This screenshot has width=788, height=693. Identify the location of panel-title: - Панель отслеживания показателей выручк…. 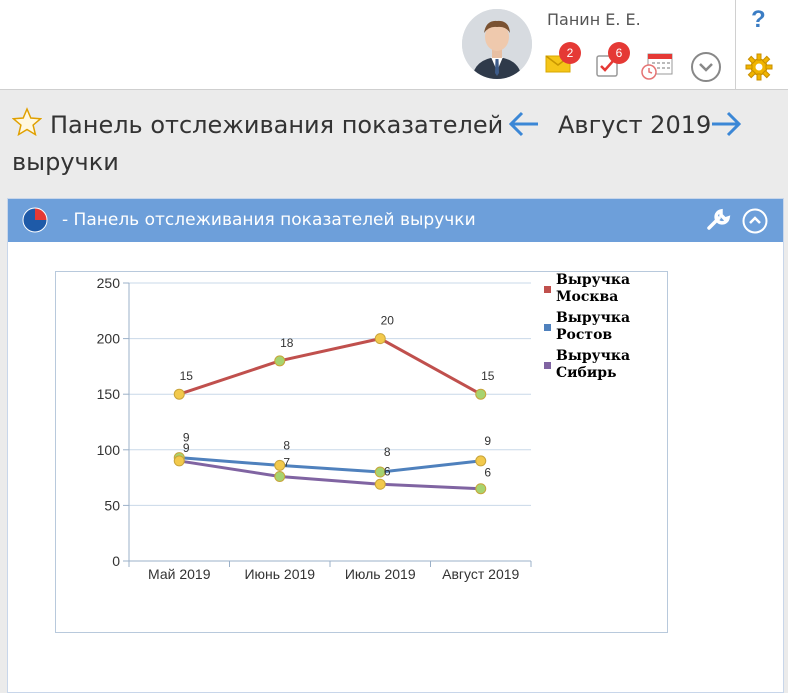
(269, 220).